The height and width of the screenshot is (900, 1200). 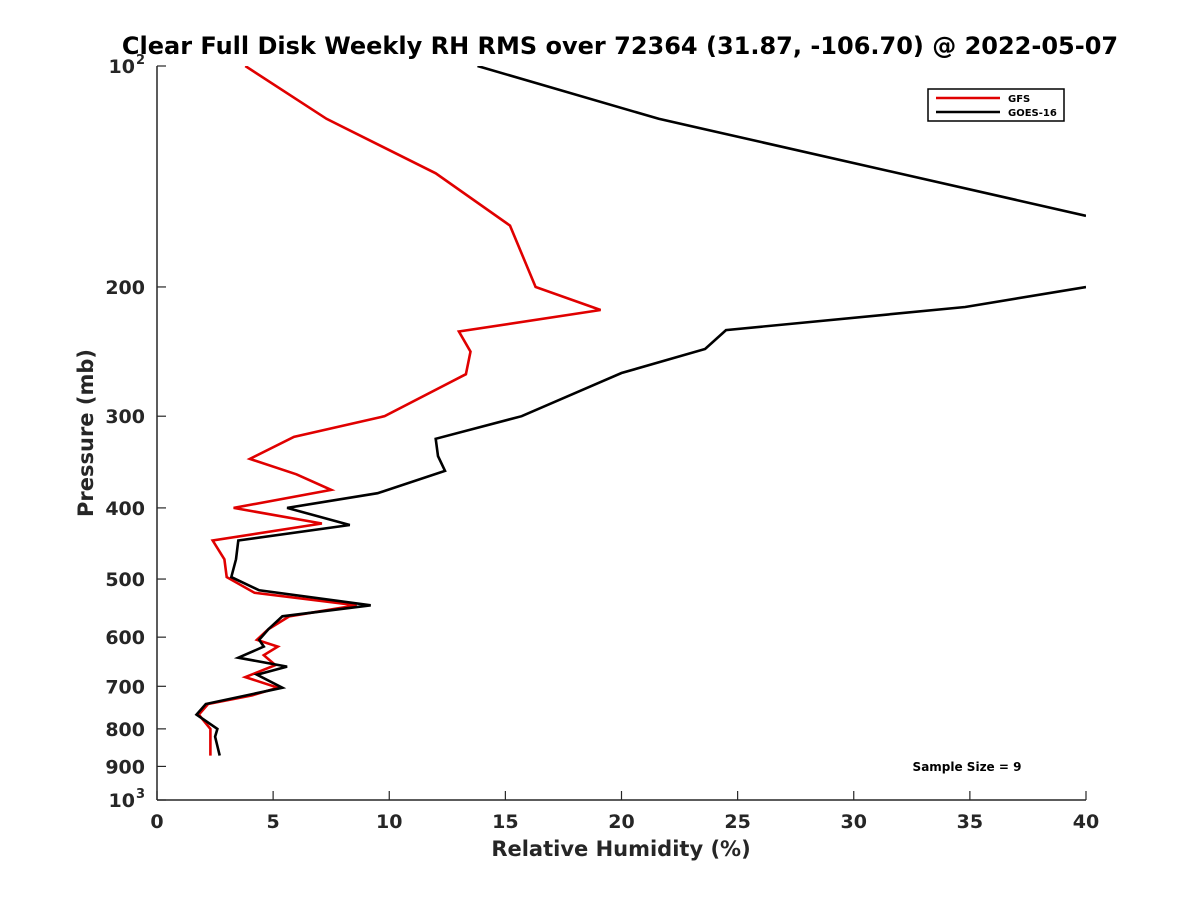 What do you see at coordinates (1086, 822) in the screenshot?
I see `x-tick-label: 40` at bounding box center [1086, 822].